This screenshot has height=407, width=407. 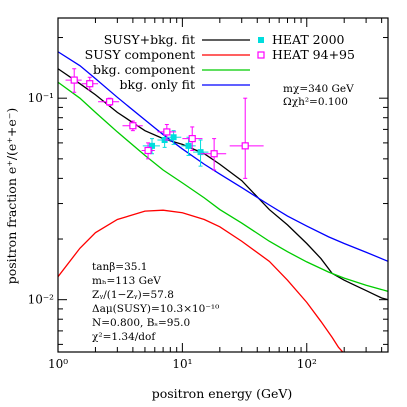 What do you see at coordinates (318, 89) in the screenshot?
I see `model-mass-label: mχ=340 GeV` at bounding box center [318, 89].